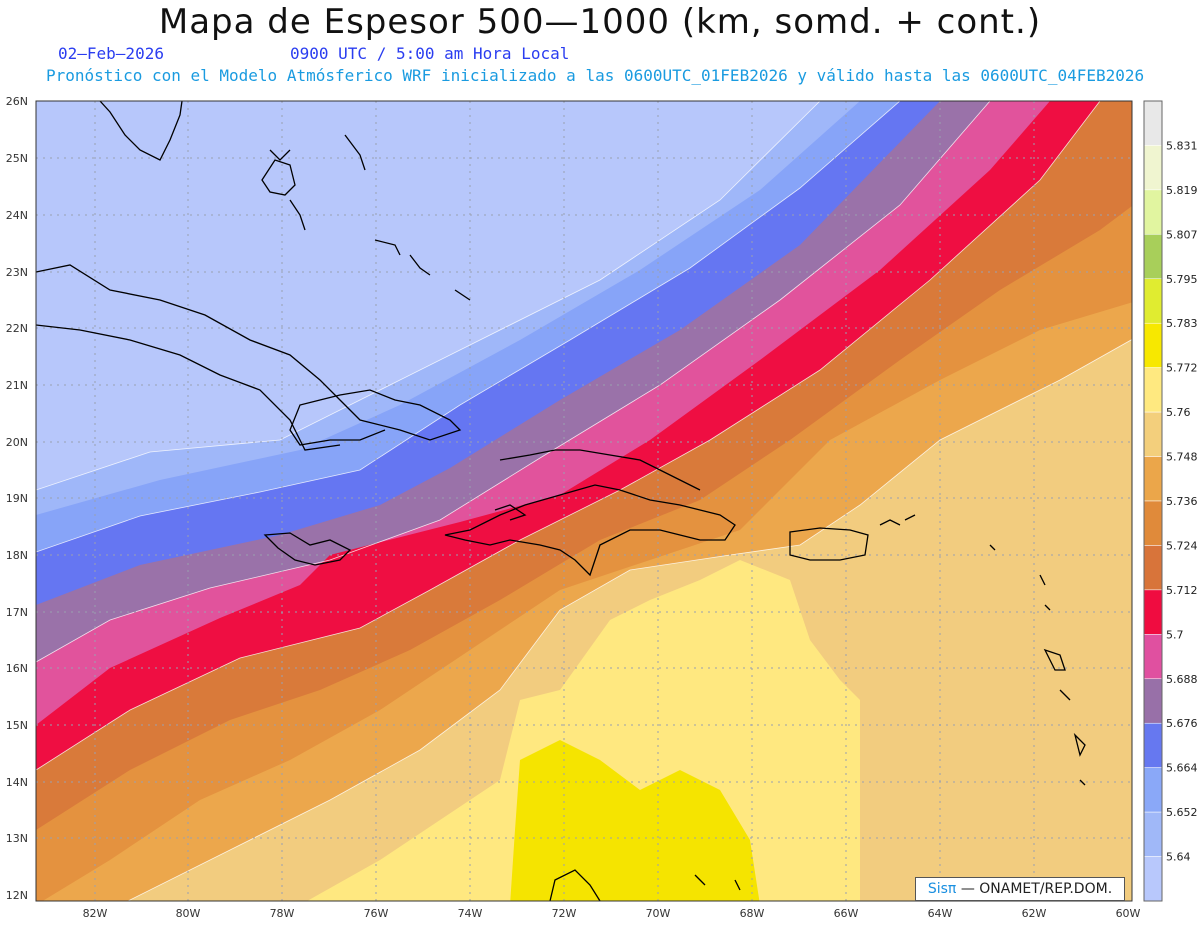 Image resolution: width=1200 pixels, height=927 pixels. I want to click on hispaniola-coast, so click(590, 530).